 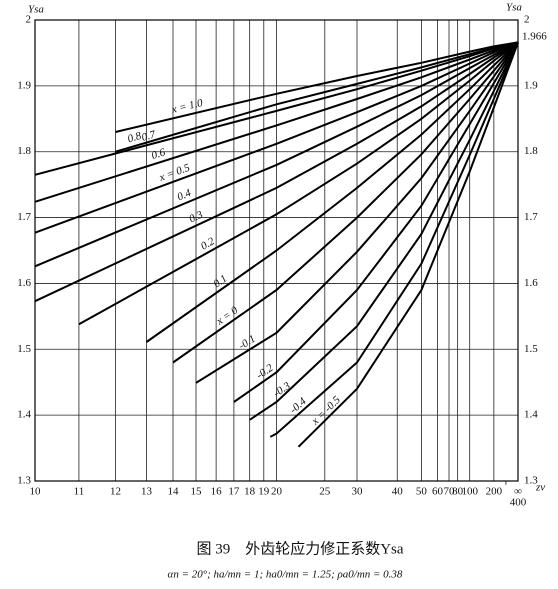 What do you see at coordinates (36, 492) in the screenshot?
I see `x-tick-label: 10` at bounding box center [36, 492].